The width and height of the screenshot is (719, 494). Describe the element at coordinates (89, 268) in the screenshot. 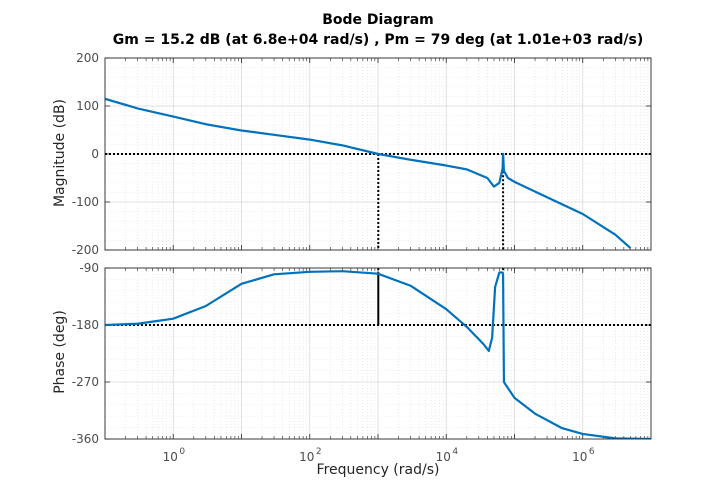

I see `phase-ytick-label: -90` at that location.